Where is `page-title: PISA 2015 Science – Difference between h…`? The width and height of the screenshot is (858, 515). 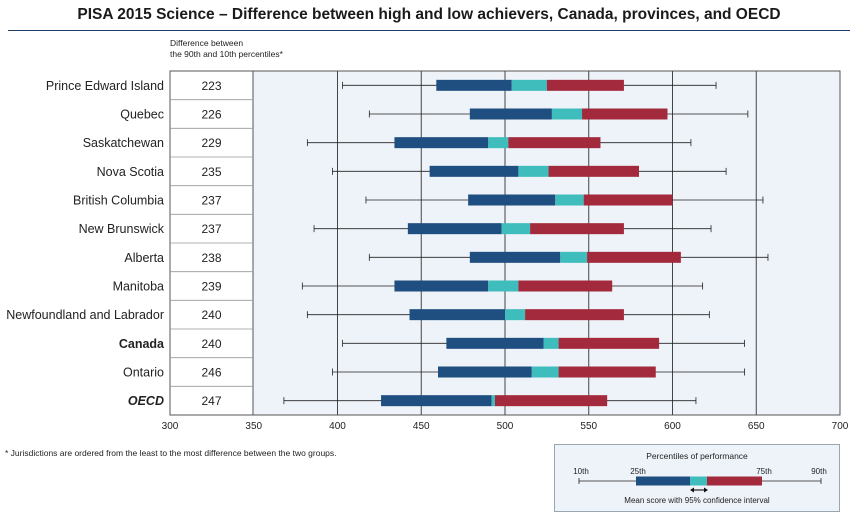
page-title: PISA 2015 Science – Difference between h… is located at coordinates (429, 14).